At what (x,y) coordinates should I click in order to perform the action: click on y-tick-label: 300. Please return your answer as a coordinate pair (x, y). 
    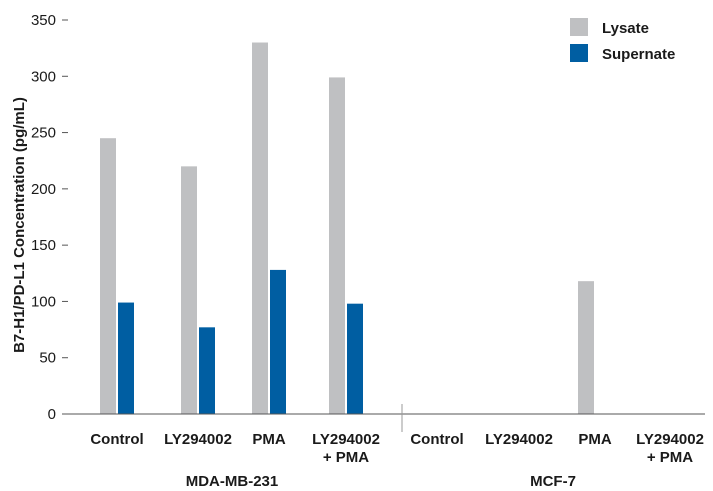
    Looking at the image, I should click on (43, 76).